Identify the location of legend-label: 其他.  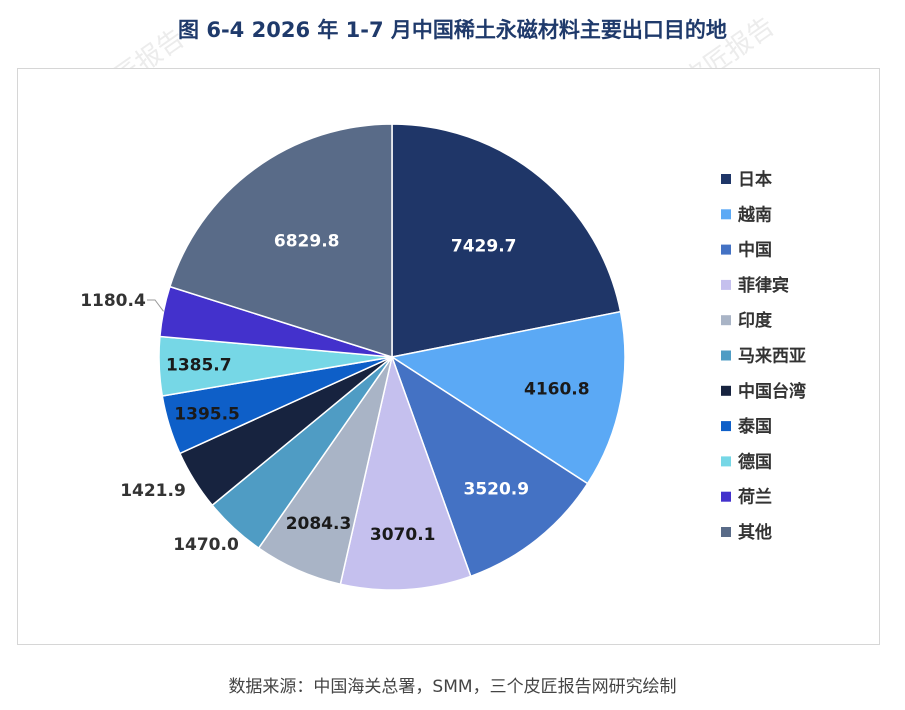
(755, 532).